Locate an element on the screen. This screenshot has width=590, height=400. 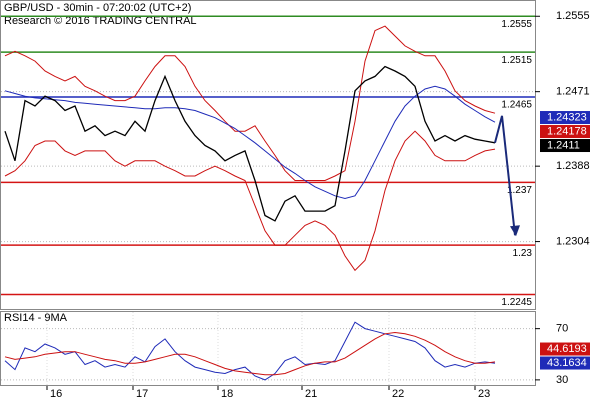
value-marker-label: 43.1634 is located at coordinates (567, 363).